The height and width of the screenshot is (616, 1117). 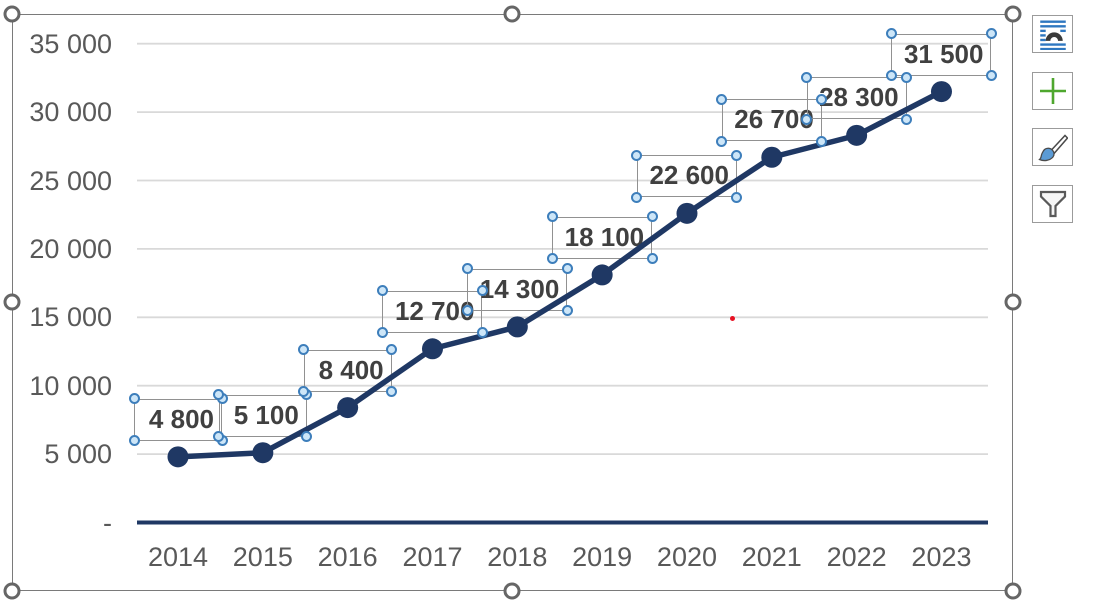 I want to click on data-label: 31 500, so click(x=941, y=54).